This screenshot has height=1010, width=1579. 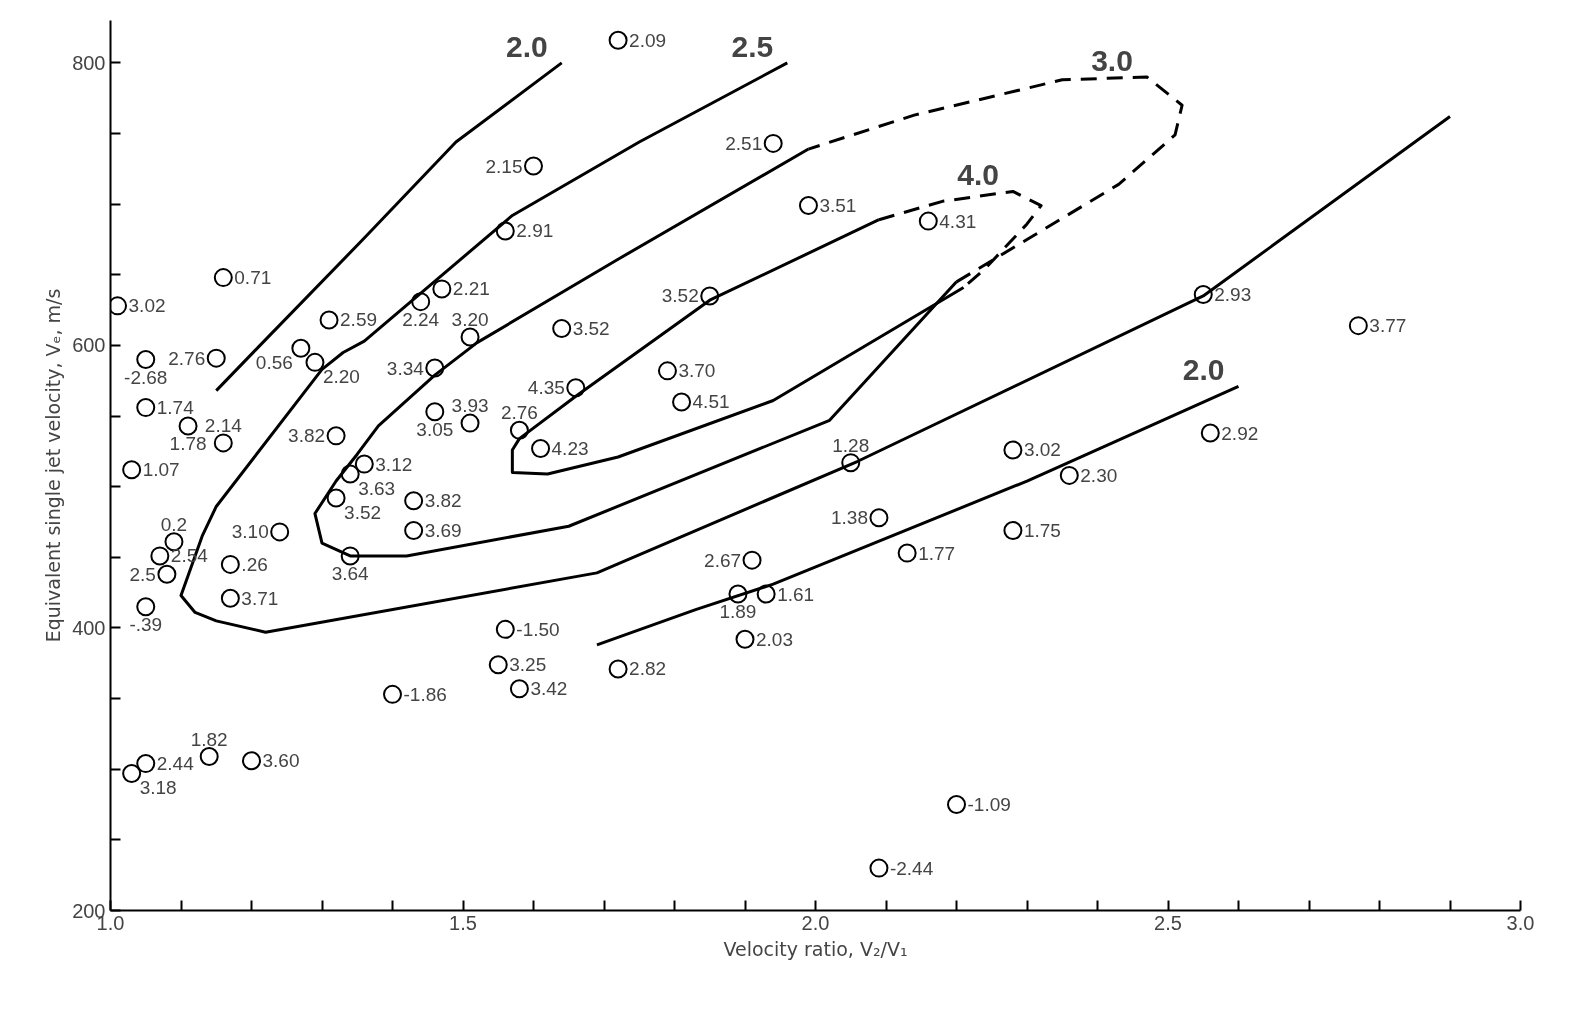 I want to click on annotation: 2.51, so click(x=744, y=143).